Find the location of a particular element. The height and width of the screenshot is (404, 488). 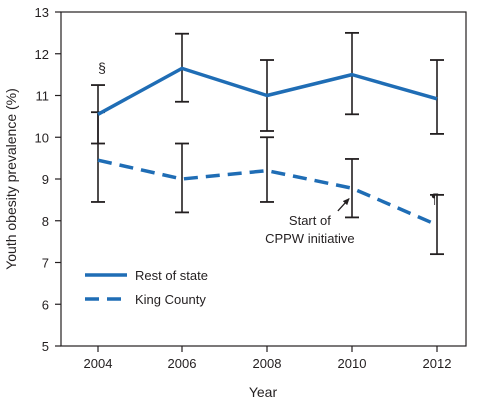

error-bar-king-county-2006 is located at coordinates (182, 178).